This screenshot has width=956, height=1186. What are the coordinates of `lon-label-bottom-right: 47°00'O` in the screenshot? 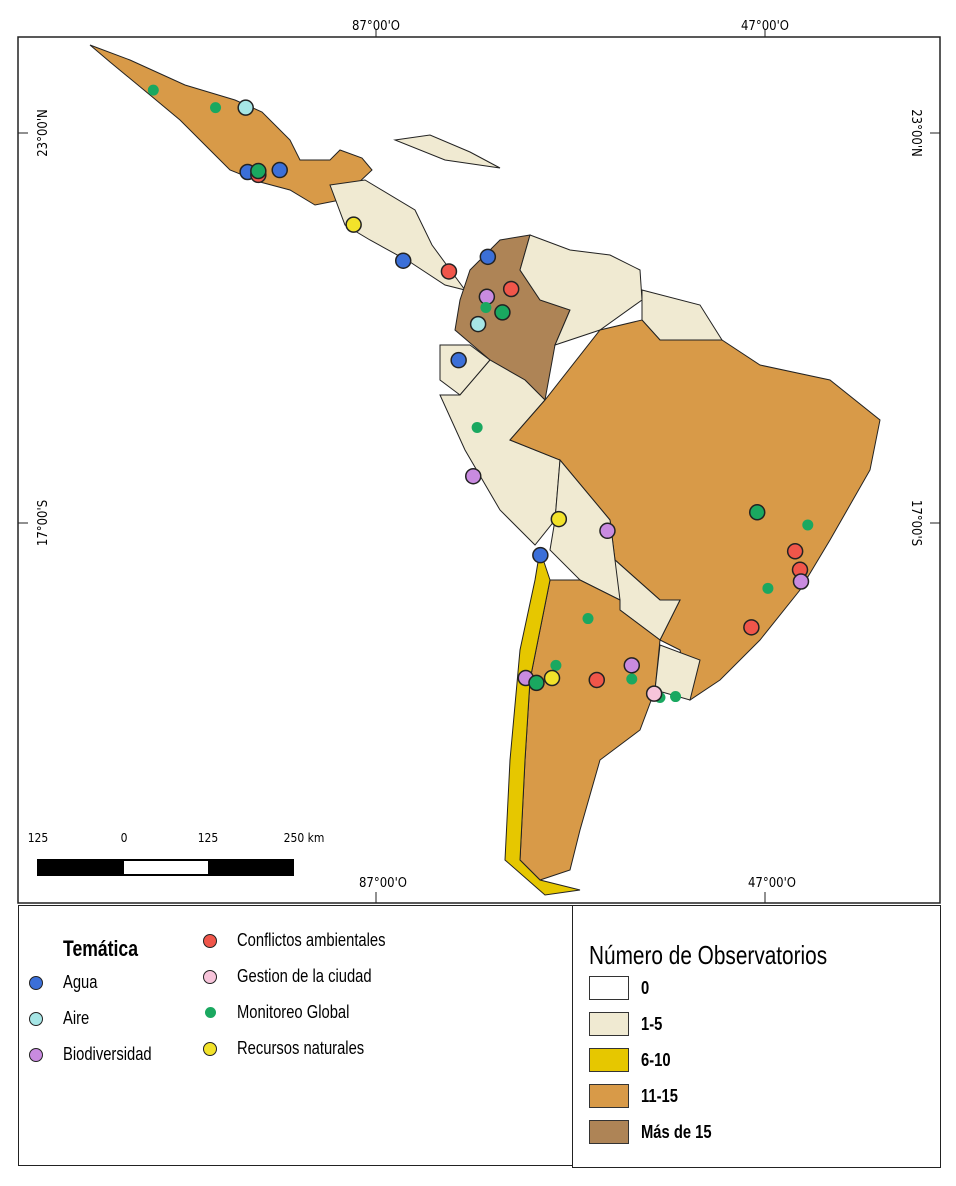 It's located at (772, 883).